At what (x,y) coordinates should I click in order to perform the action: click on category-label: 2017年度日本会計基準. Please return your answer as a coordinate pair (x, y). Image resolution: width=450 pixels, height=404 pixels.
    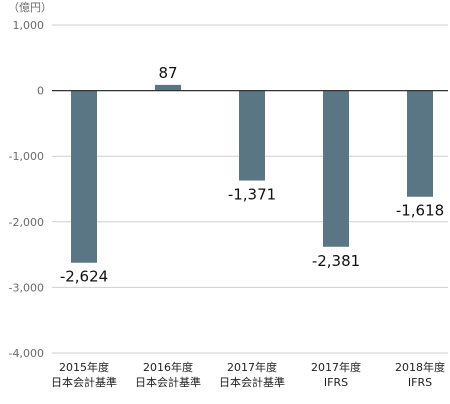
    Looking at the image, I should click on (252, 374).